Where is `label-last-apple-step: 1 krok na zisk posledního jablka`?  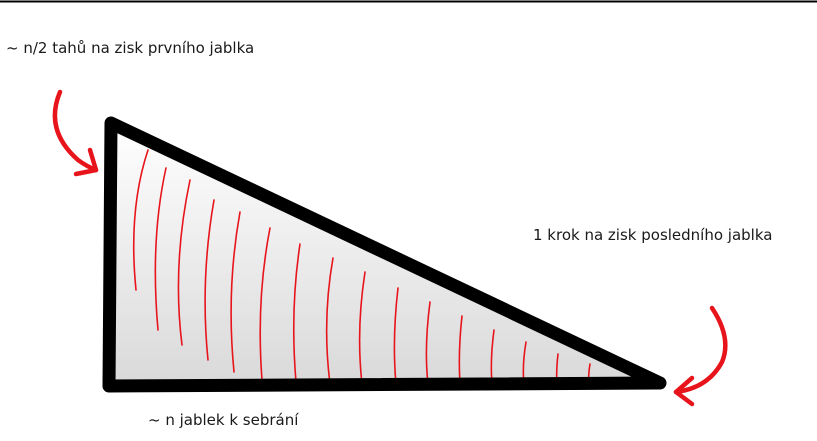
label-last-apple-step: 1 krok na zisk posledního jablka is located at coordinates (653, 235).